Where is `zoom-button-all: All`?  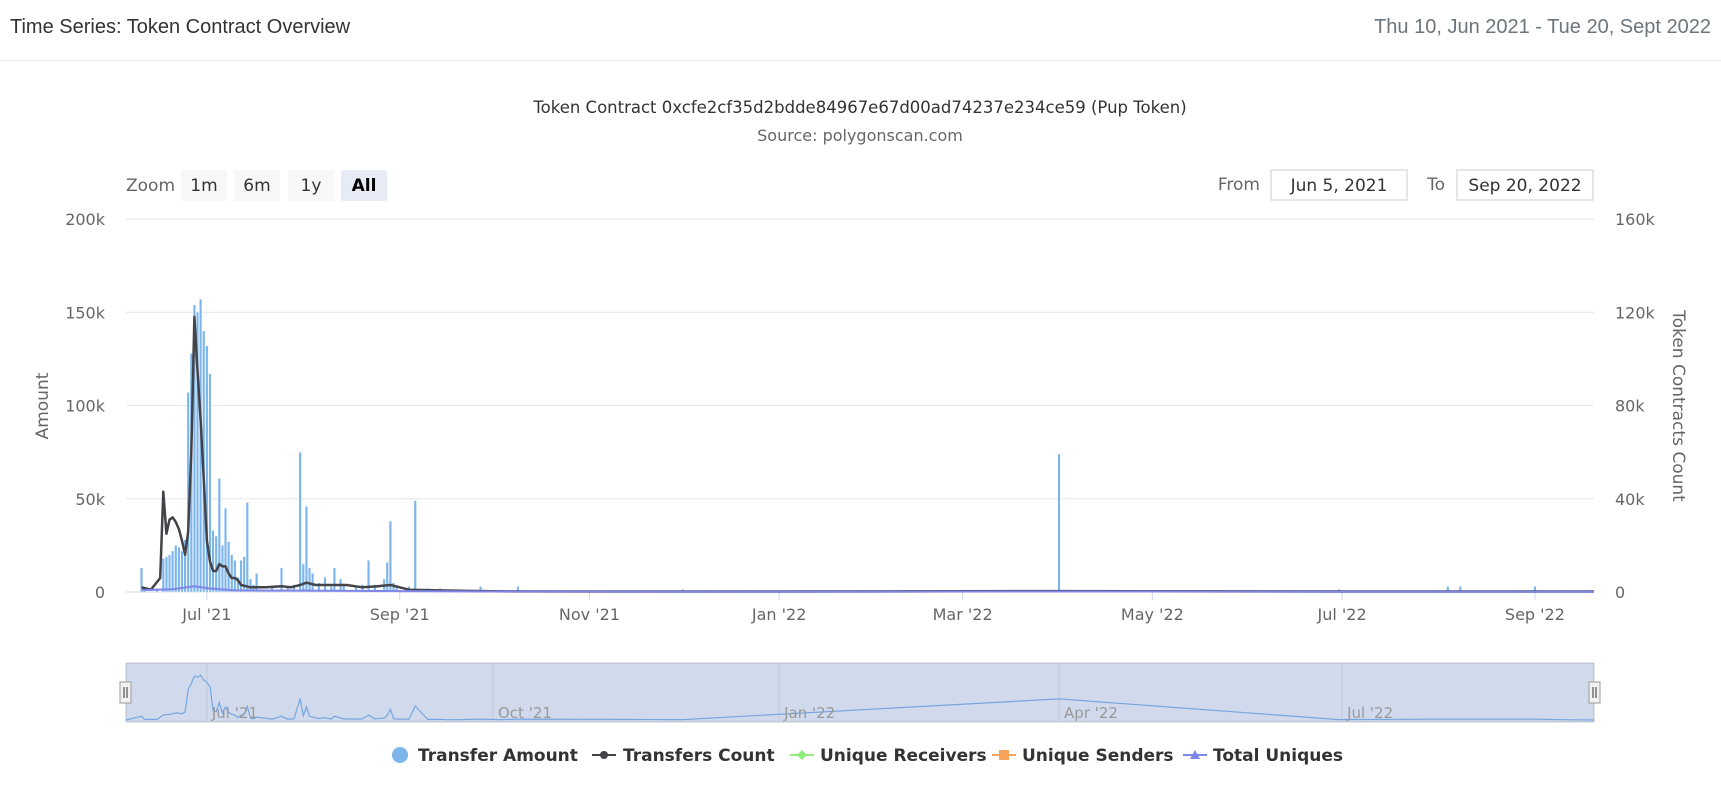 zoom-button-all: All is located at coordinates (364, 185).